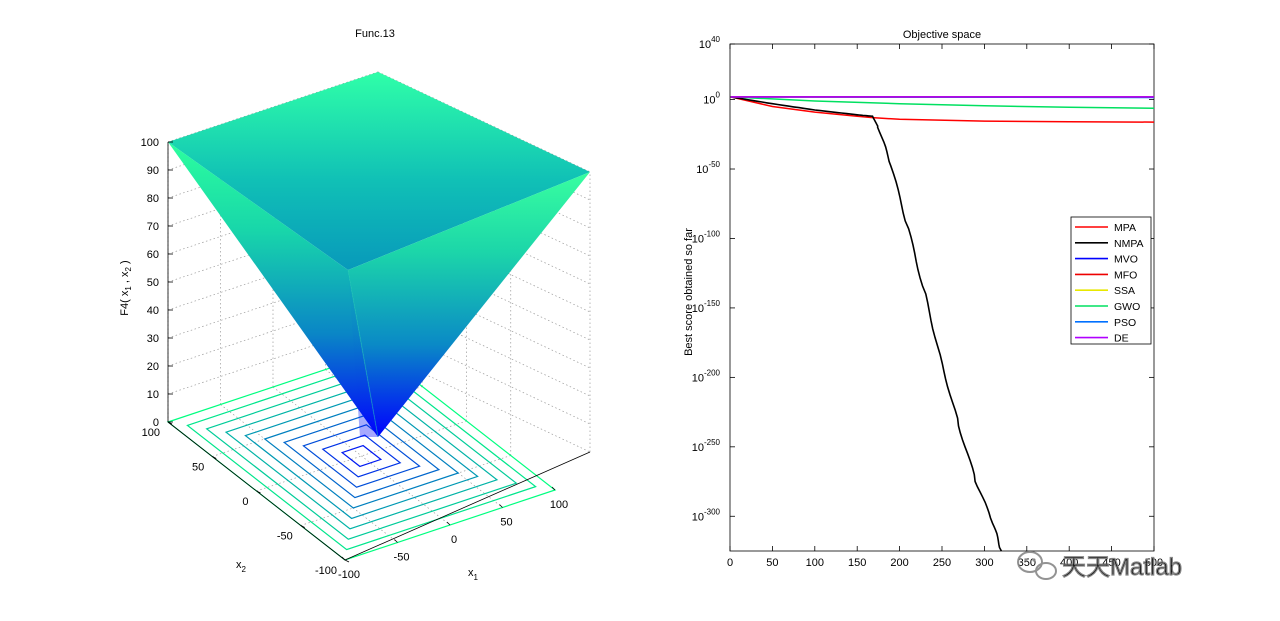  Describe the element at coordinates (153, 339) in the screenshot. I see `z-tick-label: 30` at that location.